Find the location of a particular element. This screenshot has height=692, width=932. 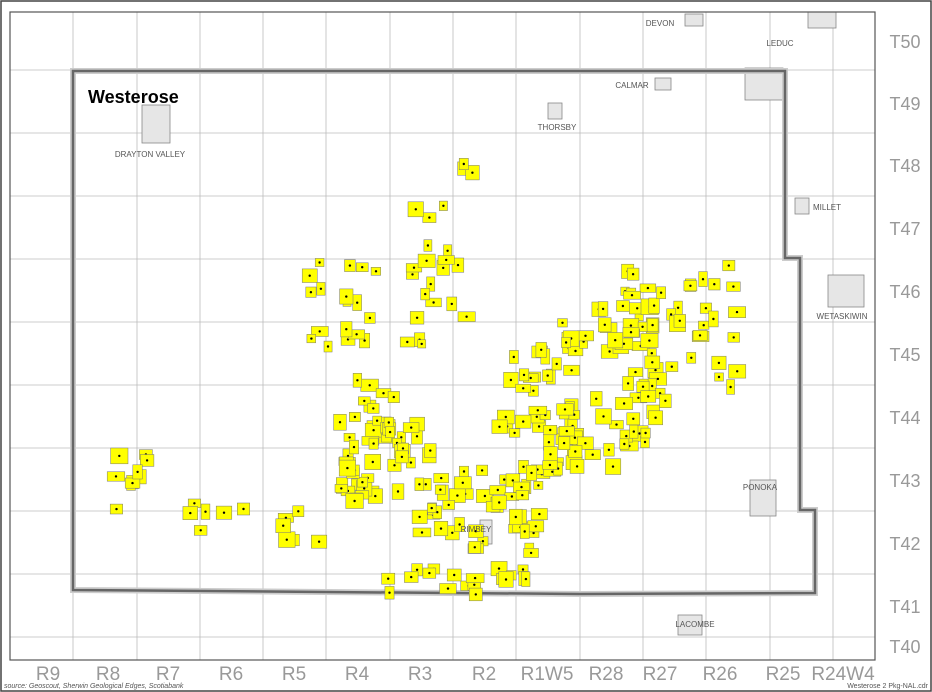

range-label: R1W5 is located at coordinates (547, 674).